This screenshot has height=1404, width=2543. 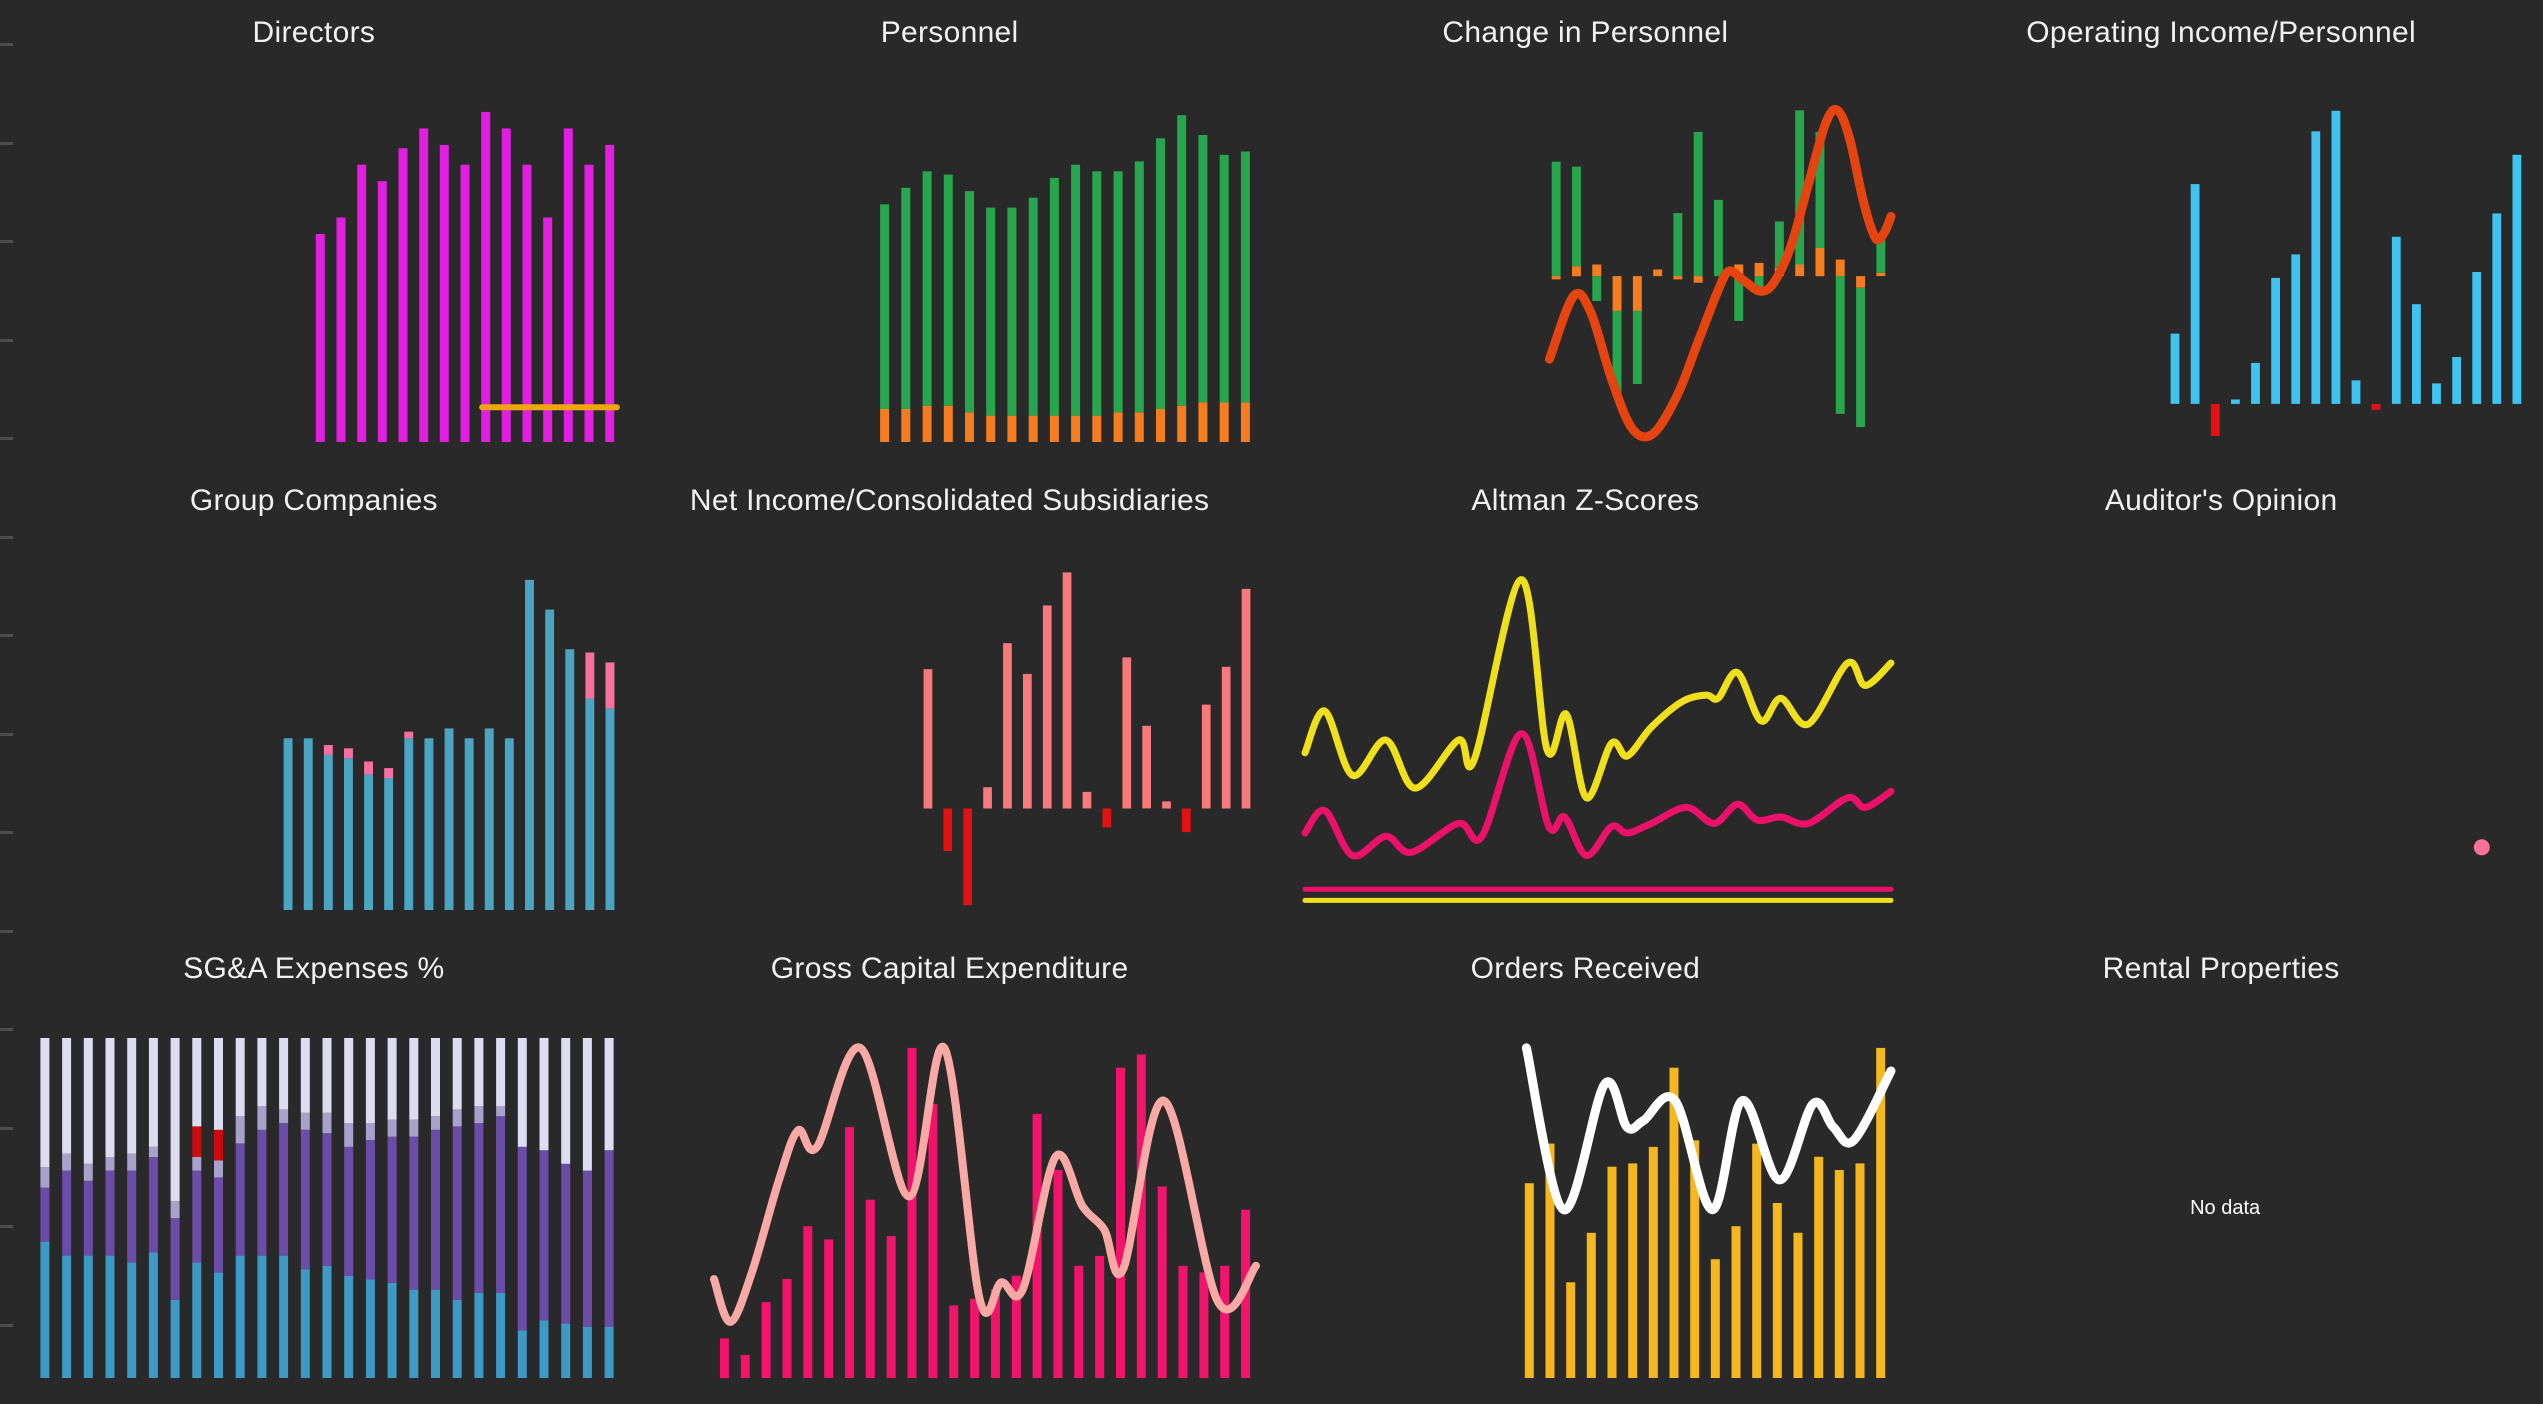 I want to click on personnel-chart, so click(x=954, y=272).